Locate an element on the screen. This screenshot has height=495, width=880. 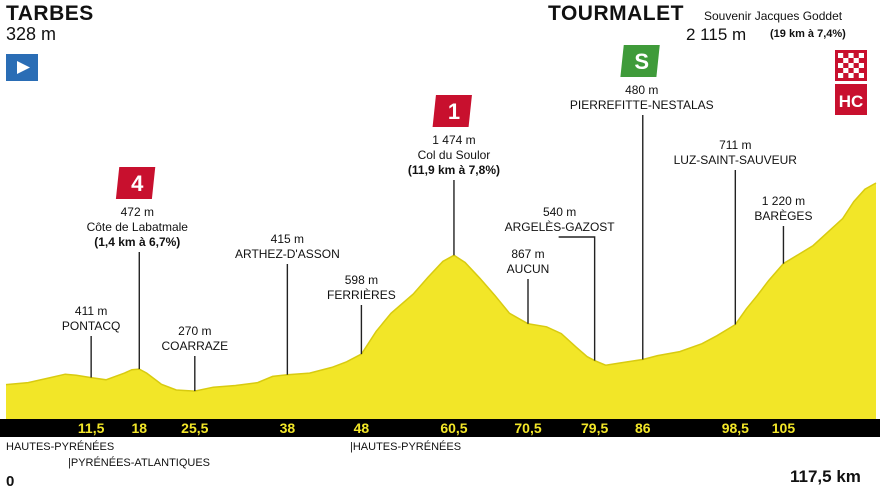
km-marker-label: 48 is located at coordinates (362, 428).